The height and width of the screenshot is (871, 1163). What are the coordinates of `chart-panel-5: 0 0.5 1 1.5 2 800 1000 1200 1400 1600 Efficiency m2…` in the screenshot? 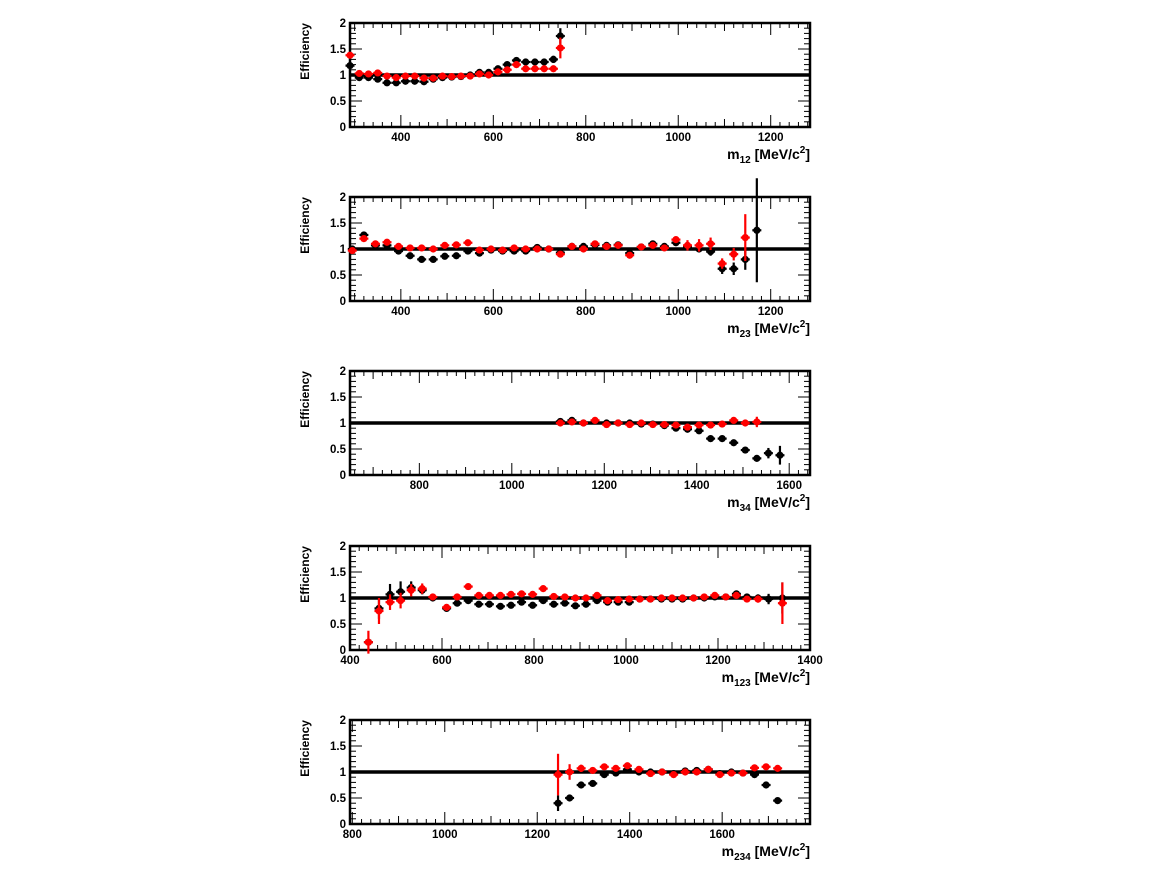 It's located at (555, 789).